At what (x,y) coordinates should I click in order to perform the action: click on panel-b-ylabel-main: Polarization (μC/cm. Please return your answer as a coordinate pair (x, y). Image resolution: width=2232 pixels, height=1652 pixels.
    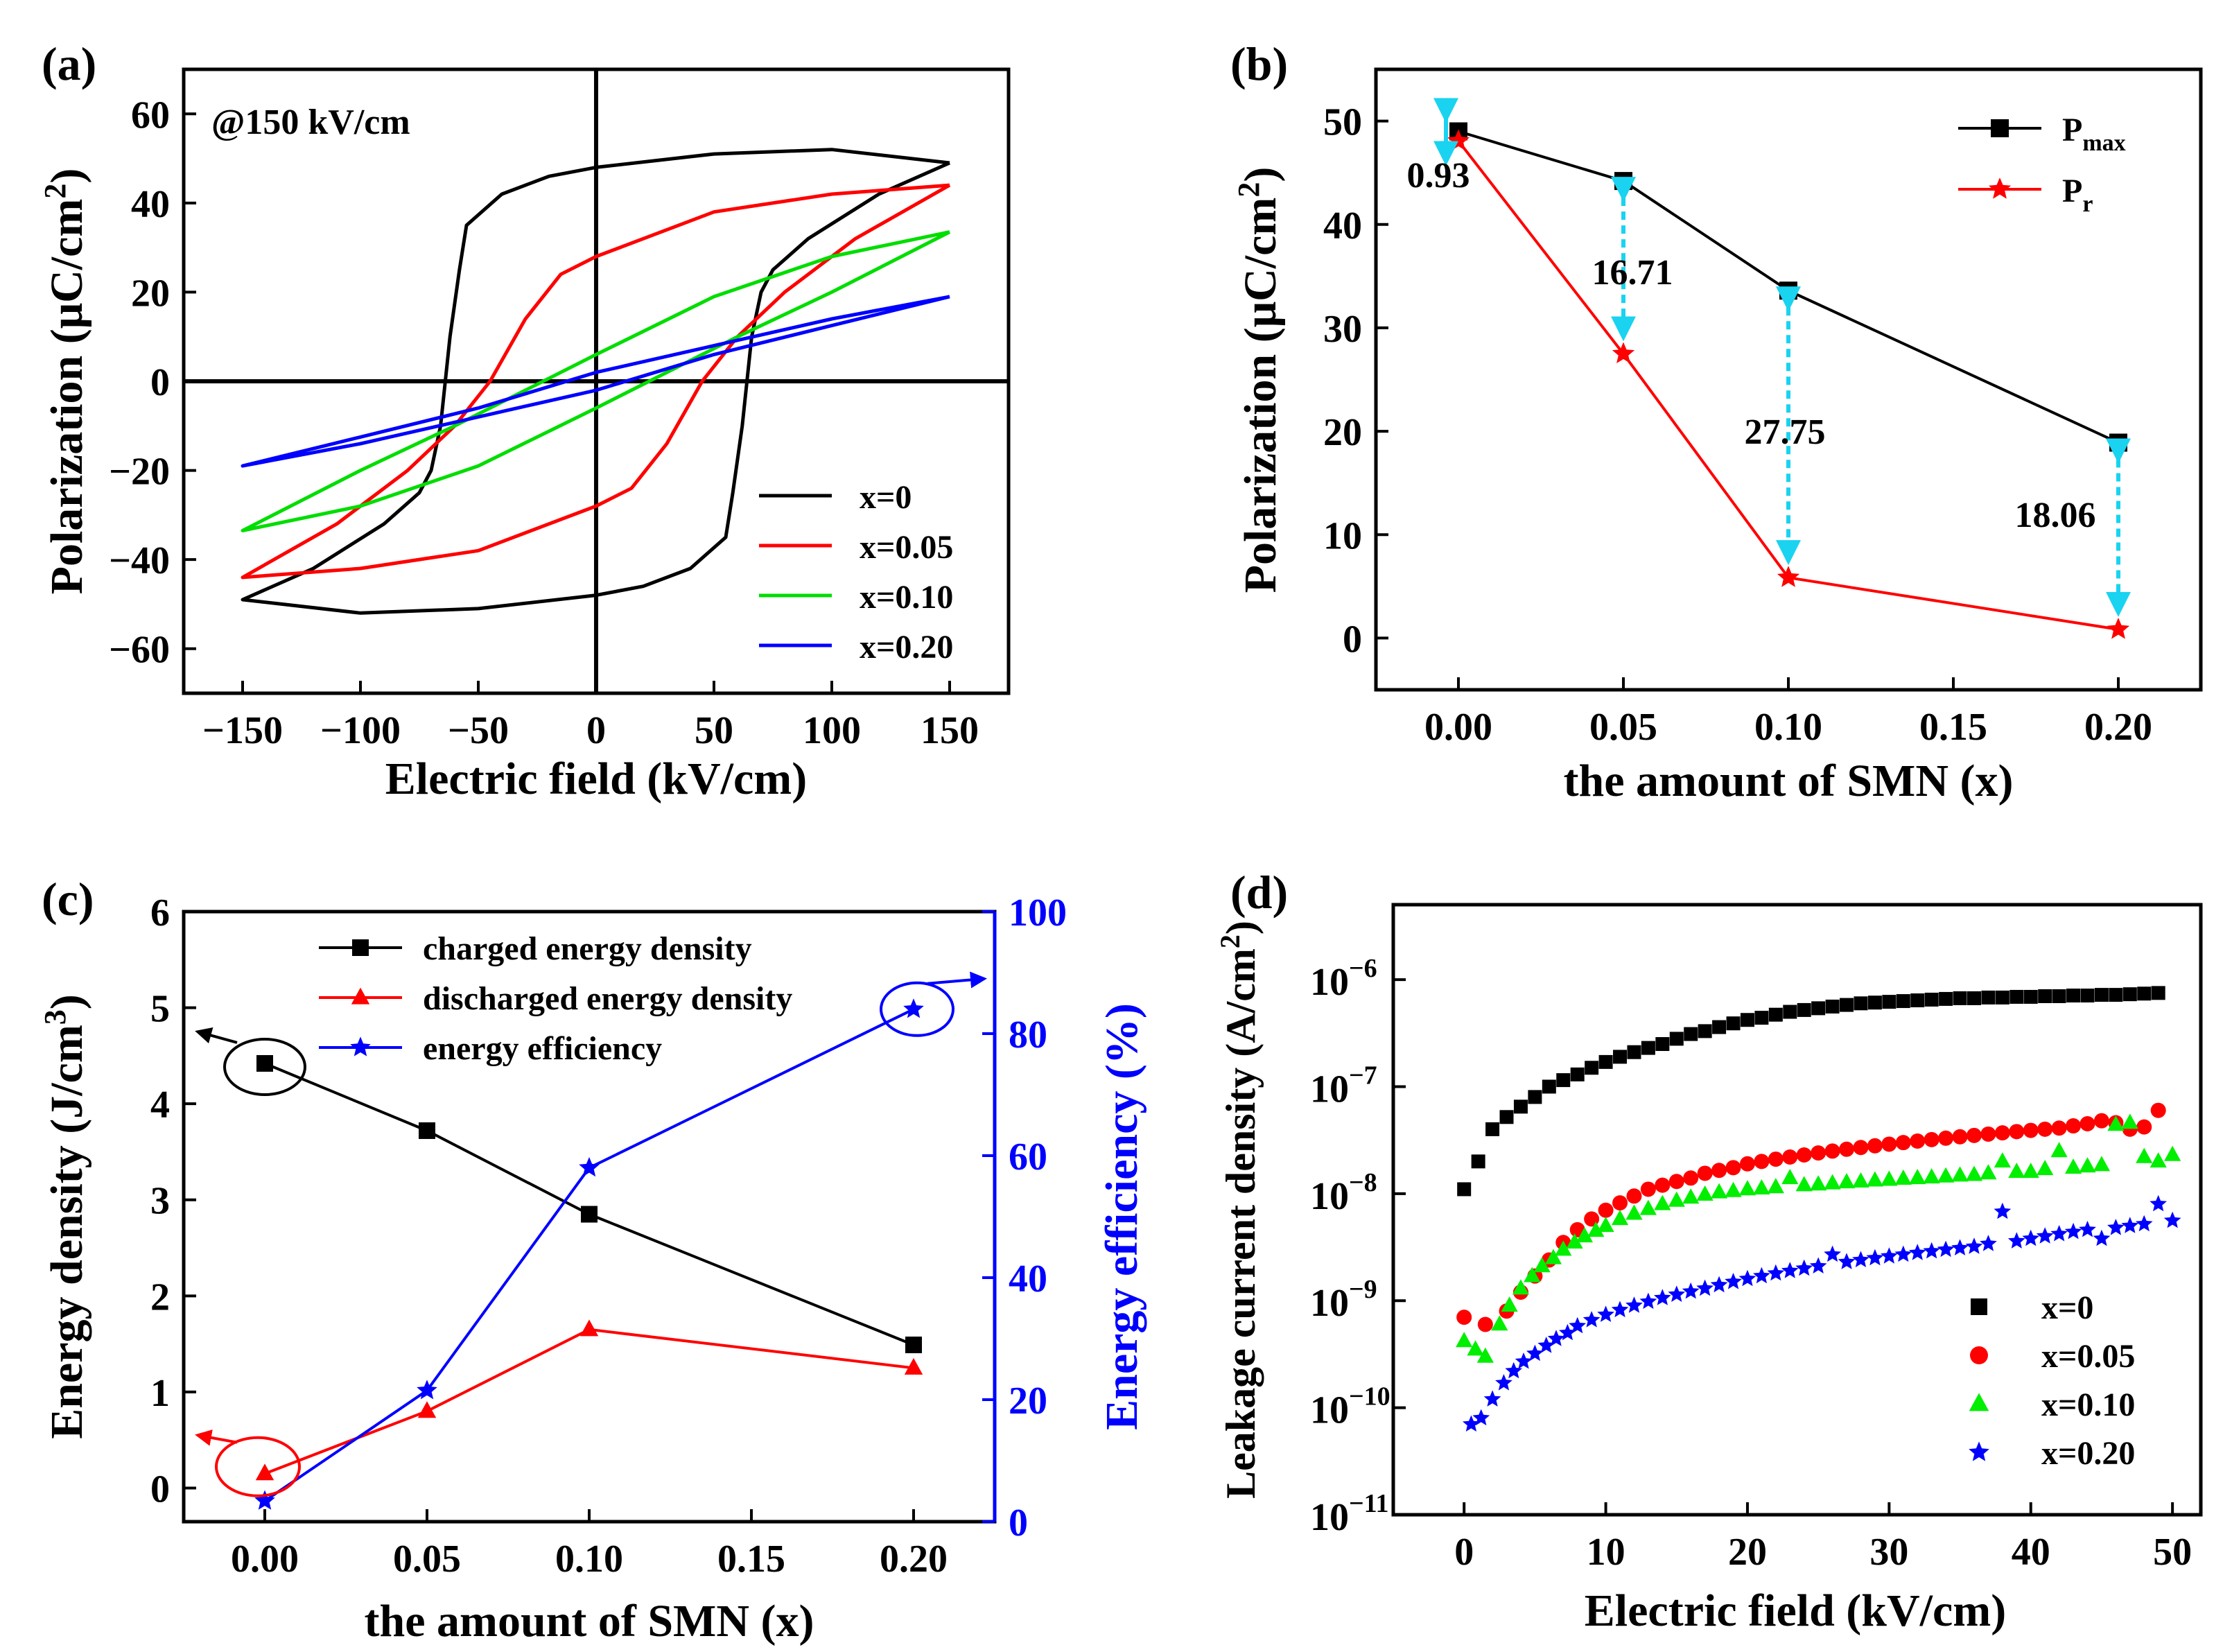
    Looking at the image, I should click on (1260, 395).